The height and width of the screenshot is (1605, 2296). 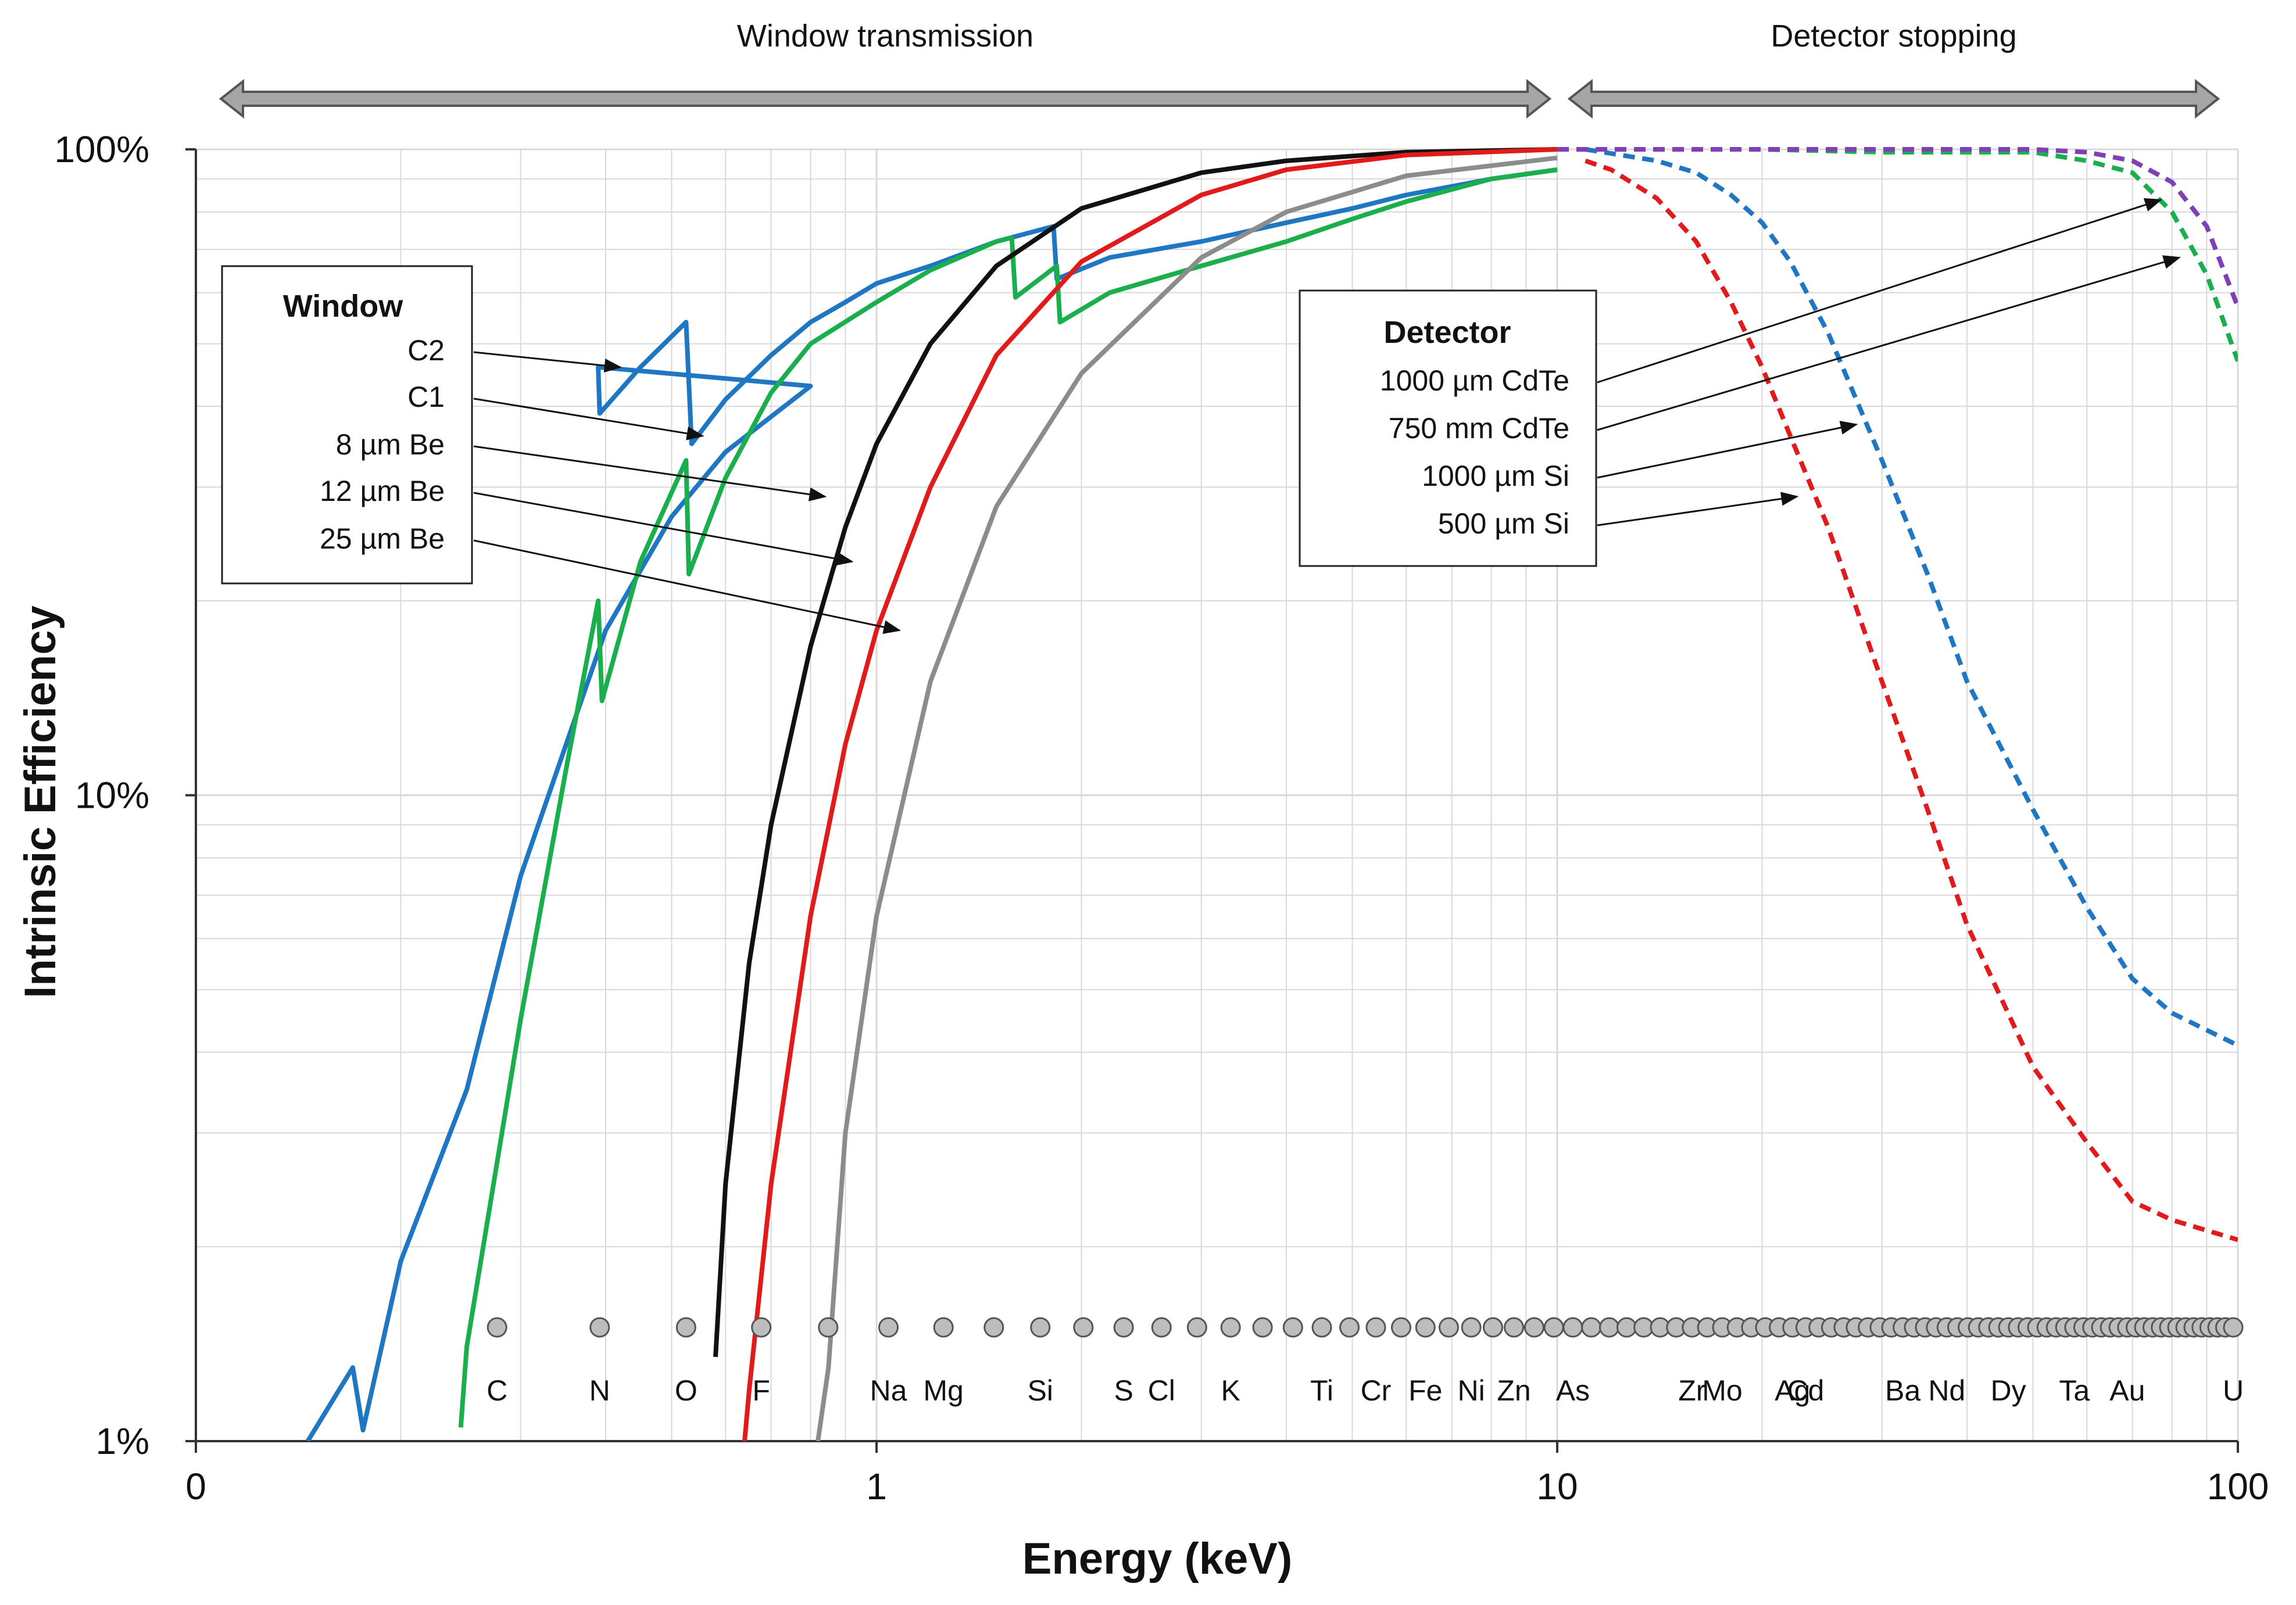 What do you see at coordinates (1474, 381) in the screenshot?
I see `detector-legend-entry: 1000 µm CdTe` at bounding box center [1474, 381].